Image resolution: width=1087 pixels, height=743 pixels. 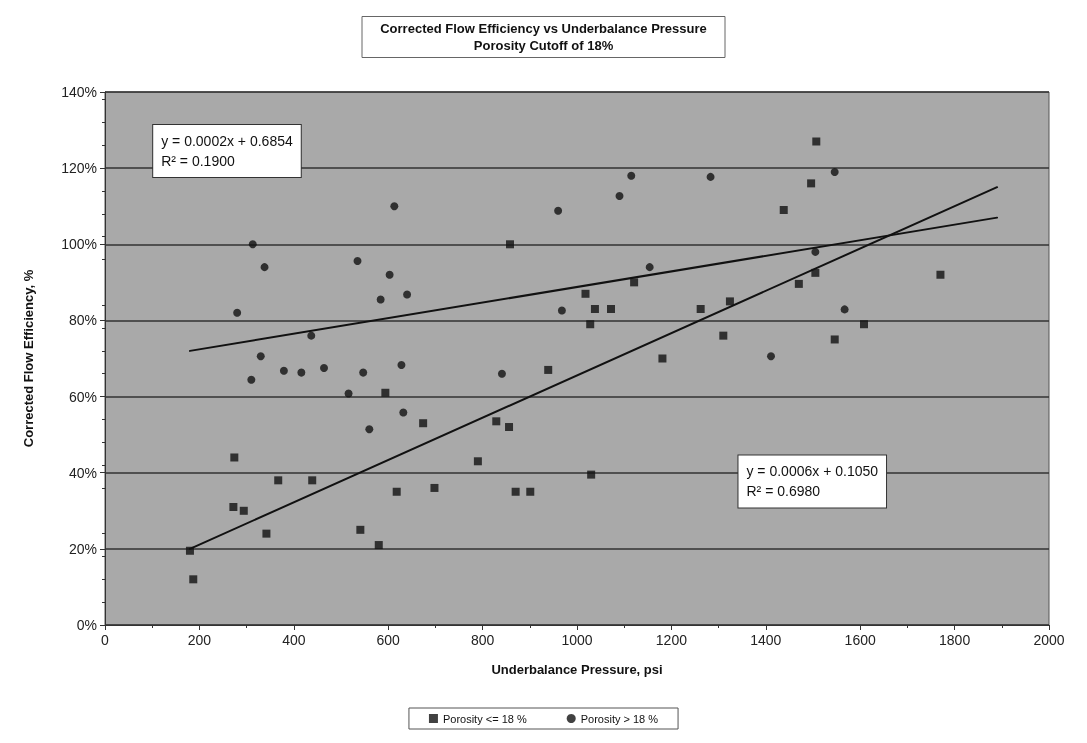 What do you see at coordinates (484, 718) in the screenshot?
I see `legend-label: Porosity <= 18 %` at bounding box center [484, 718].